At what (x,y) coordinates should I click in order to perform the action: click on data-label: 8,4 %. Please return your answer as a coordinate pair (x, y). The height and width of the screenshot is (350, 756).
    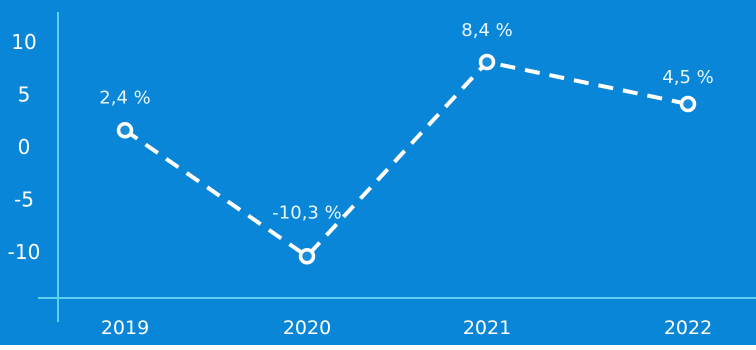
    Looking at the image, I should click on (486, 30).